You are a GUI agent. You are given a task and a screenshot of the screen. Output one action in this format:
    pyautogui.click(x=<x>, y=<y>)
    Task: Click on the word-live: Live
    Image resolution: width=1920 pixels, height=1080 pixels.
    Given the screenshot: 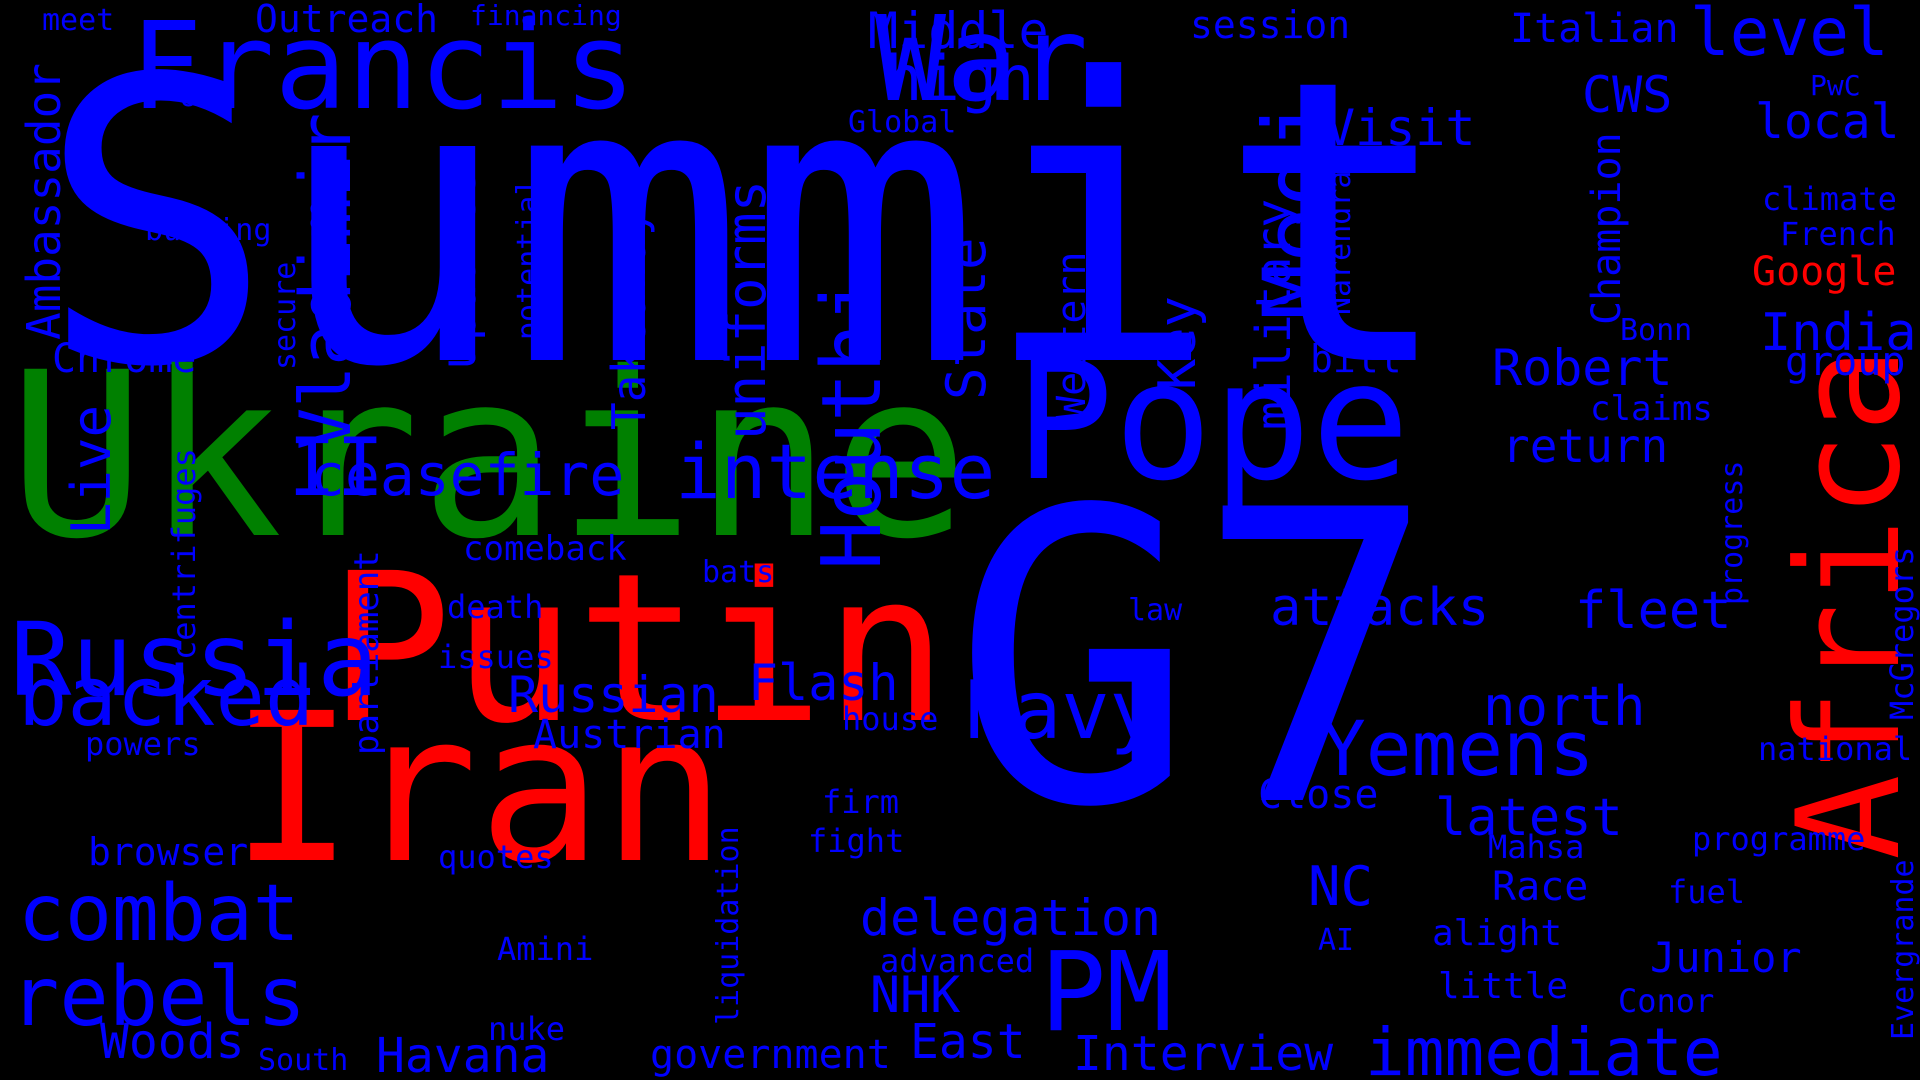 What is the action you would take?
    pyautogui.click(x=91, y=470)
    